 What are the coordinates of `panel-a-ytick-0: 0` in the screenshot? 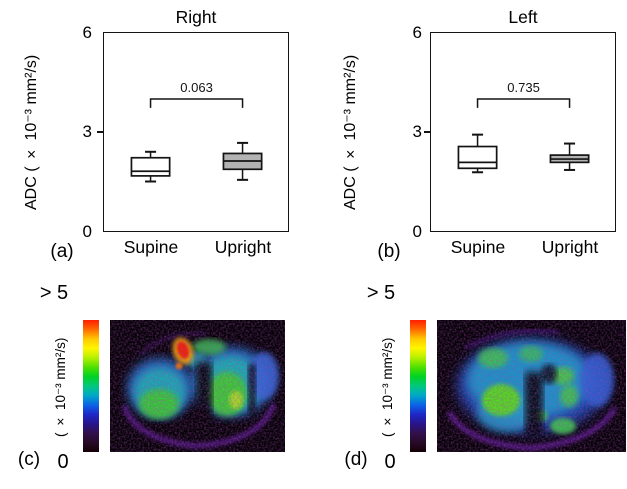 It's located at (87, 231).